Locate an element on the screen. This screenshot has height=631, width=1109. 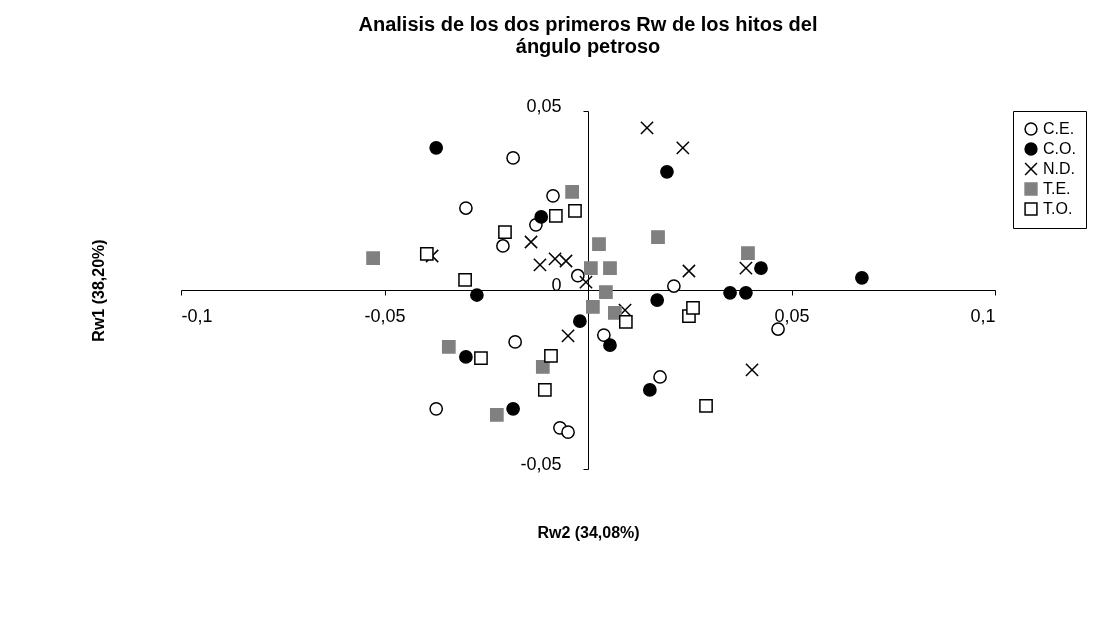
legend-label: N.D. is located at coordinates (1059, 168).